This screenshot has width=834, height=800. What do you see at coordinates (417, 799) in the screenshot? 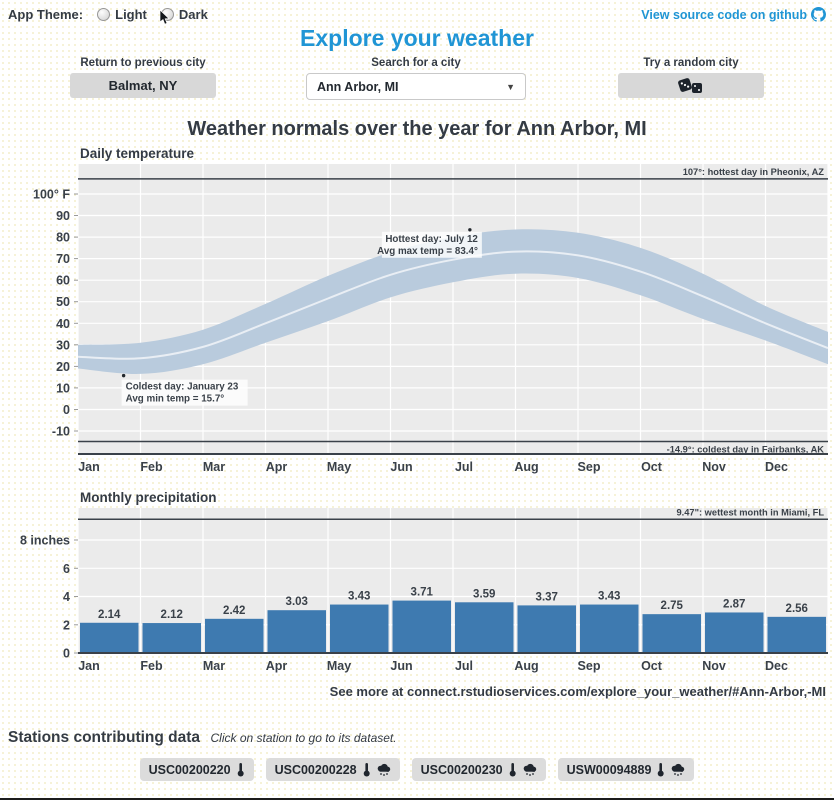
I see `bottom-edge` at bounding box center [417, 799].